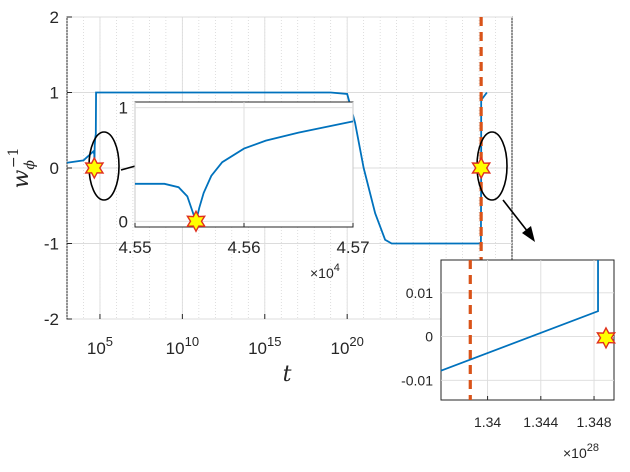  Describe the element at coordinates (325, 271) in the screenshot. I see `inset-1-x-multiplier: ×10⁴` at that location.